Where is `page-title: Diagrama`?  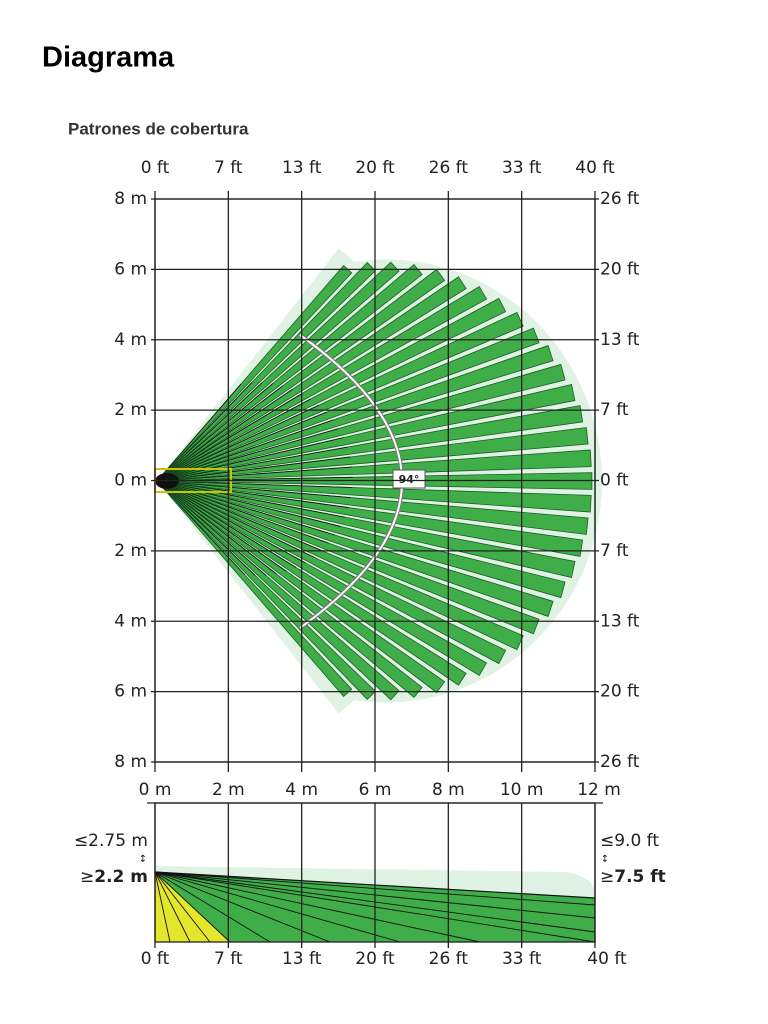
page-title: Diagrama is located at coordinates (108, 58).